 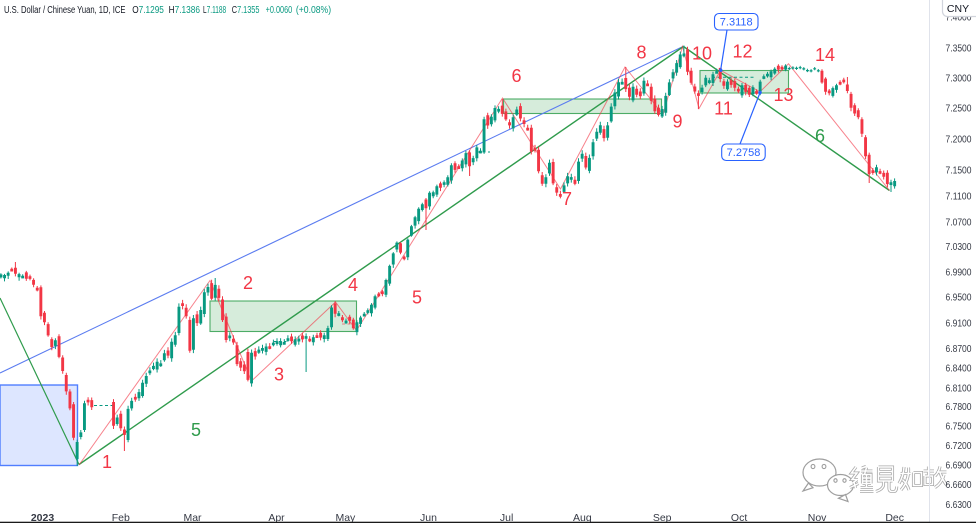 What do you see at coordinates (959, 139) in the screenshot?
I see `svg-text: 7.2000` at bounding box center [959, 139].